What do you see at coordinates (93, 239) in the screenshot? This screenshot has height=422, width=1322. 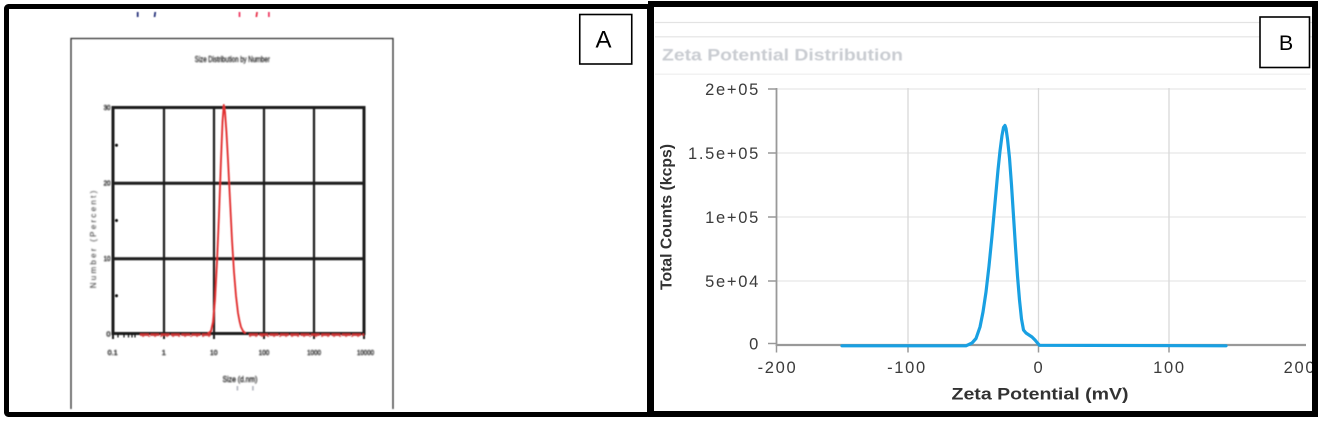 I see `svg-text: Number (Percent)` at bounding box center [93, 239].